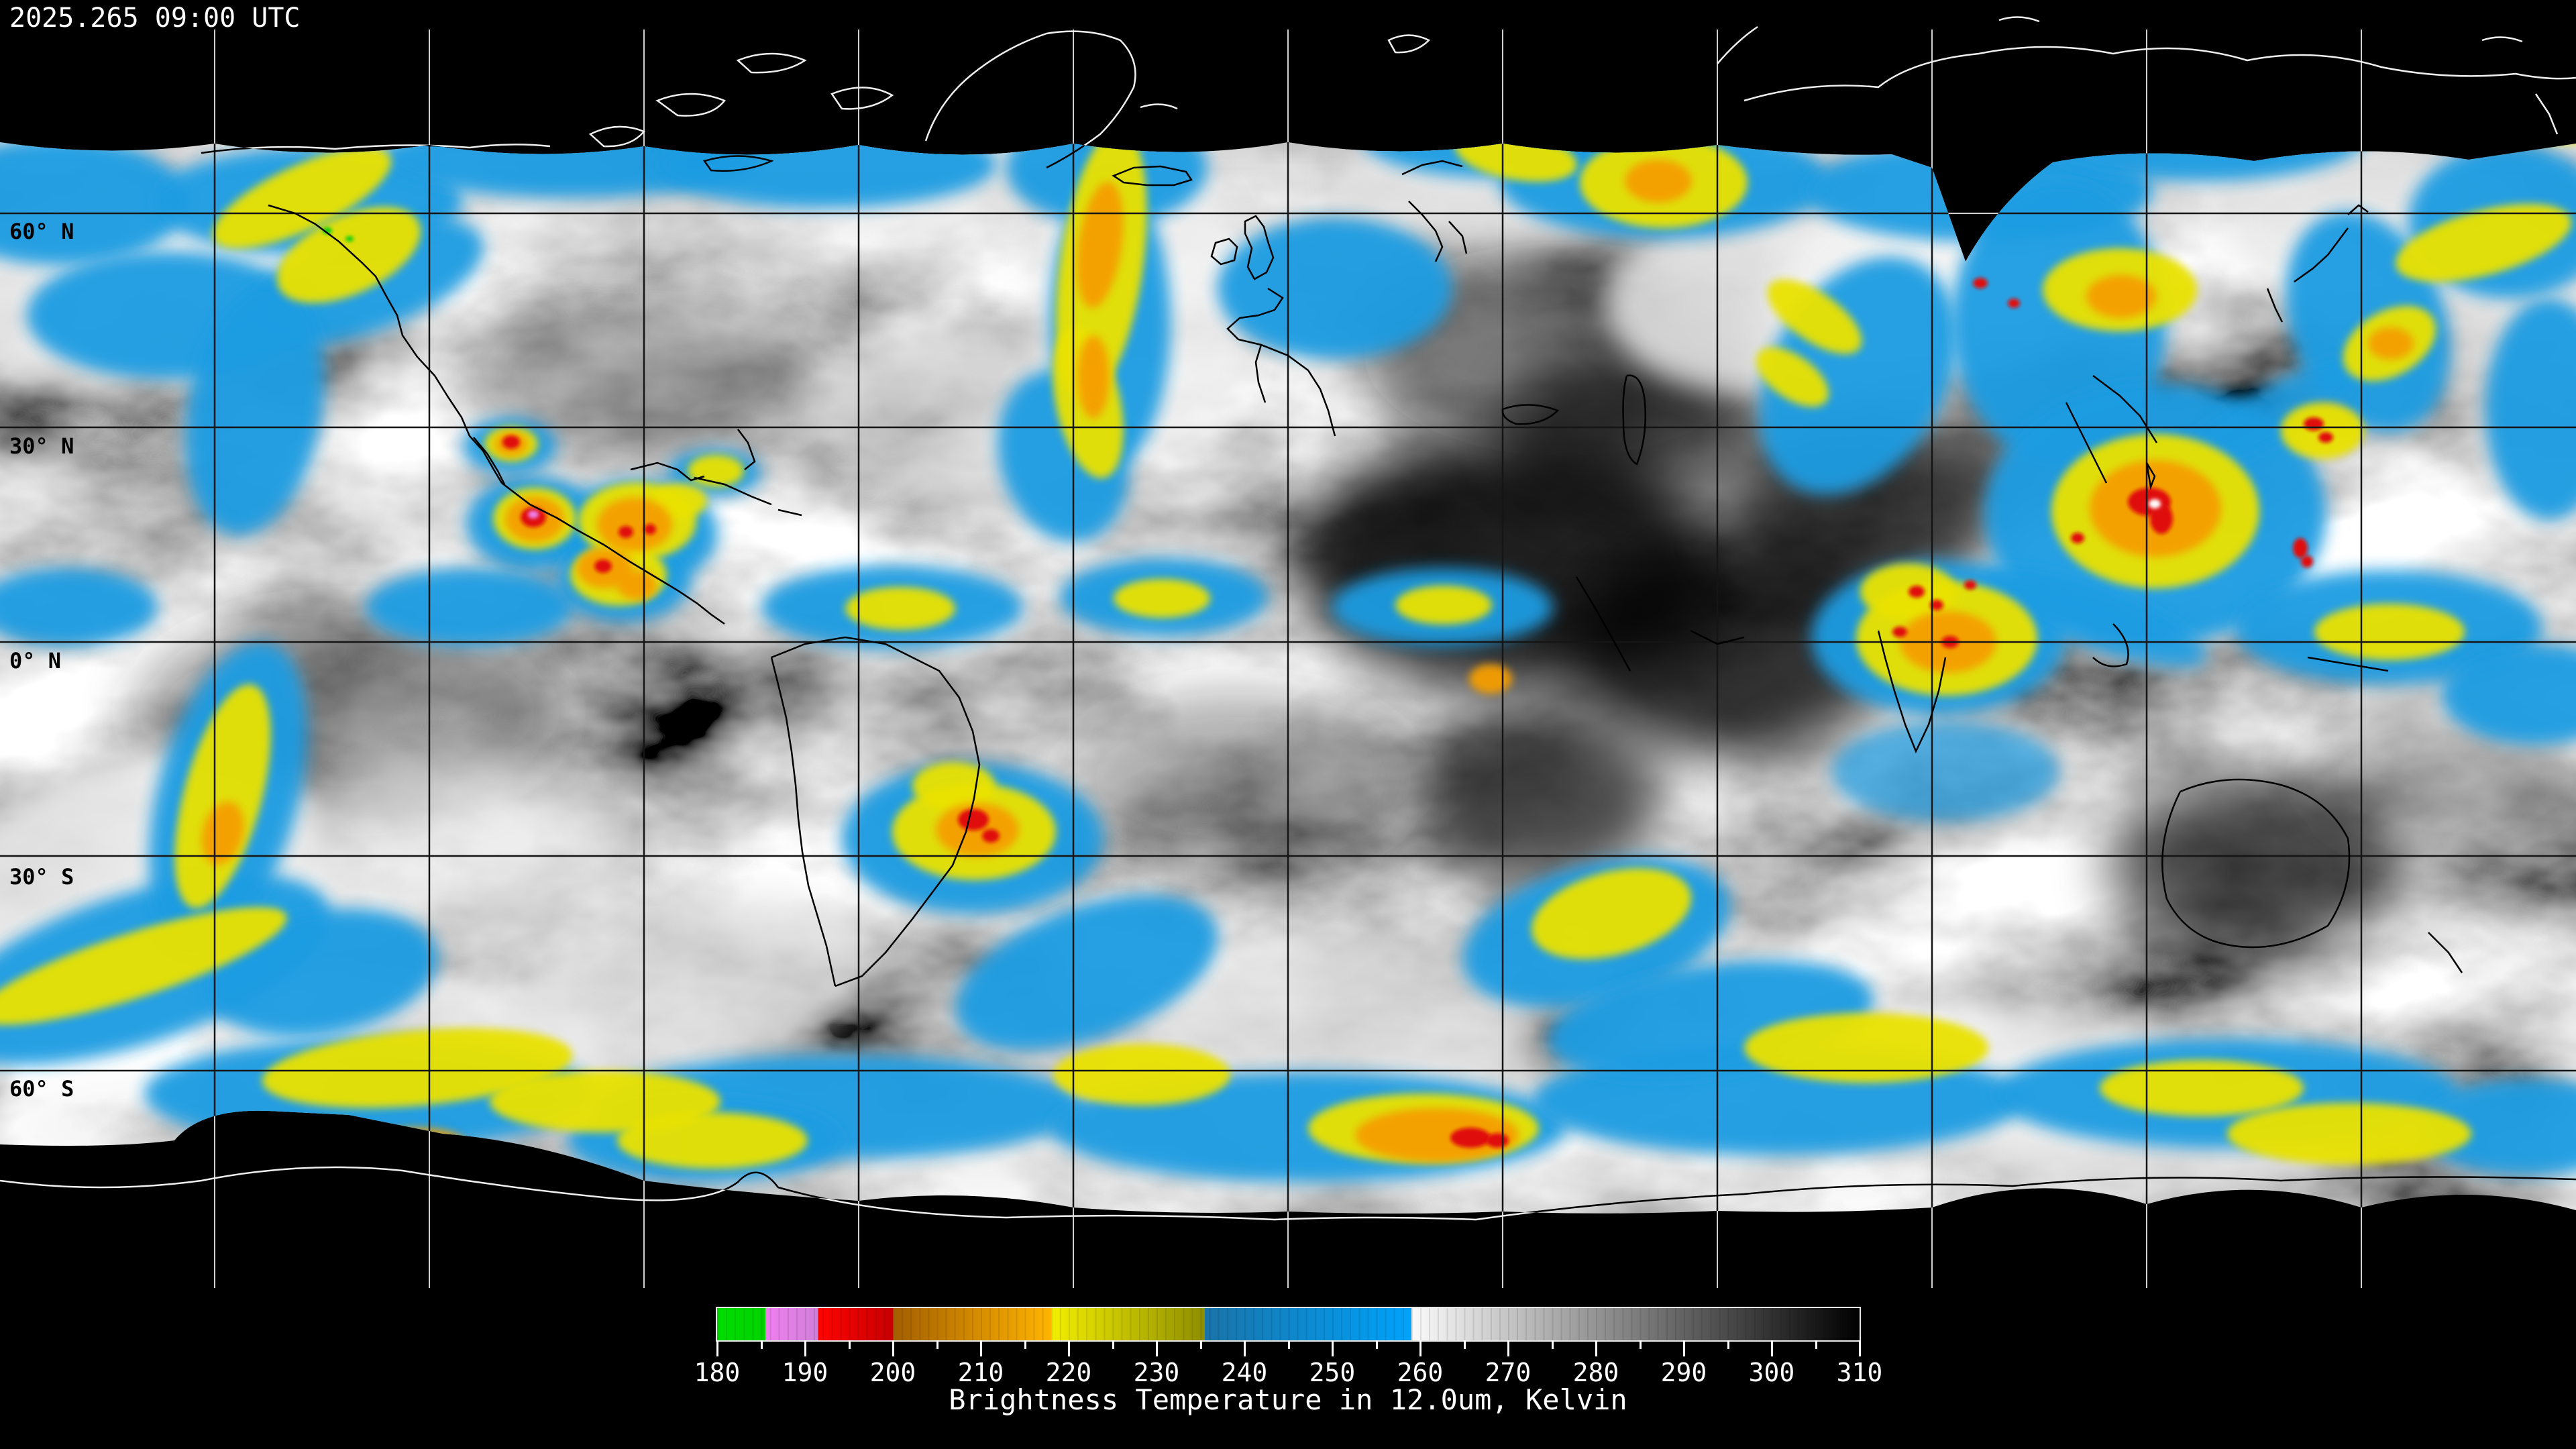  Describe the element at coordinates (41, 877) in the screenshot. I see `latitude-label-30s: 30° S` at that location.